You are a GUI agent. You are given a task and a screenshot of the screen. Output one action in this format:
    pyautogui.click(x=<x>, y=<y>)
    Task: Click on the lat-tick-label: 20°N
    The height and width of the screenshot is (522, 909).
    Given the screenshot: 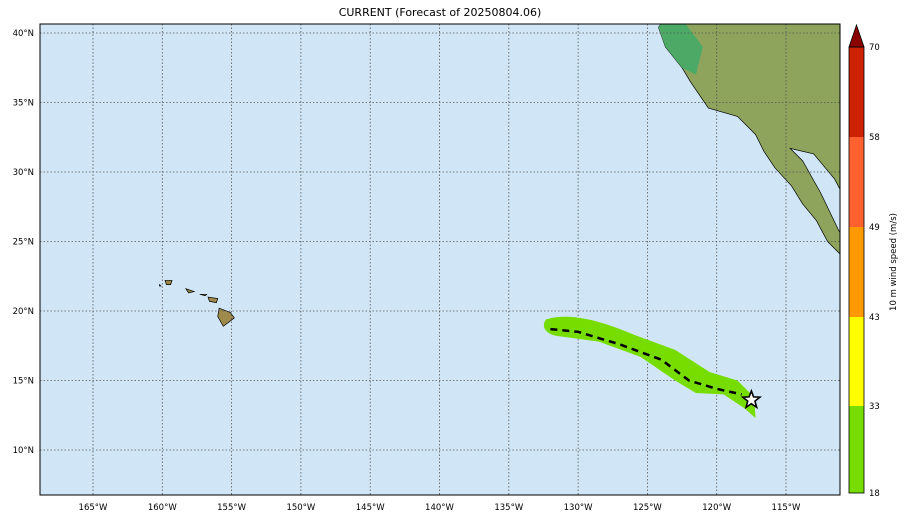 What is the action you would take?
    pyautogui.click(x=23, y=312)
    